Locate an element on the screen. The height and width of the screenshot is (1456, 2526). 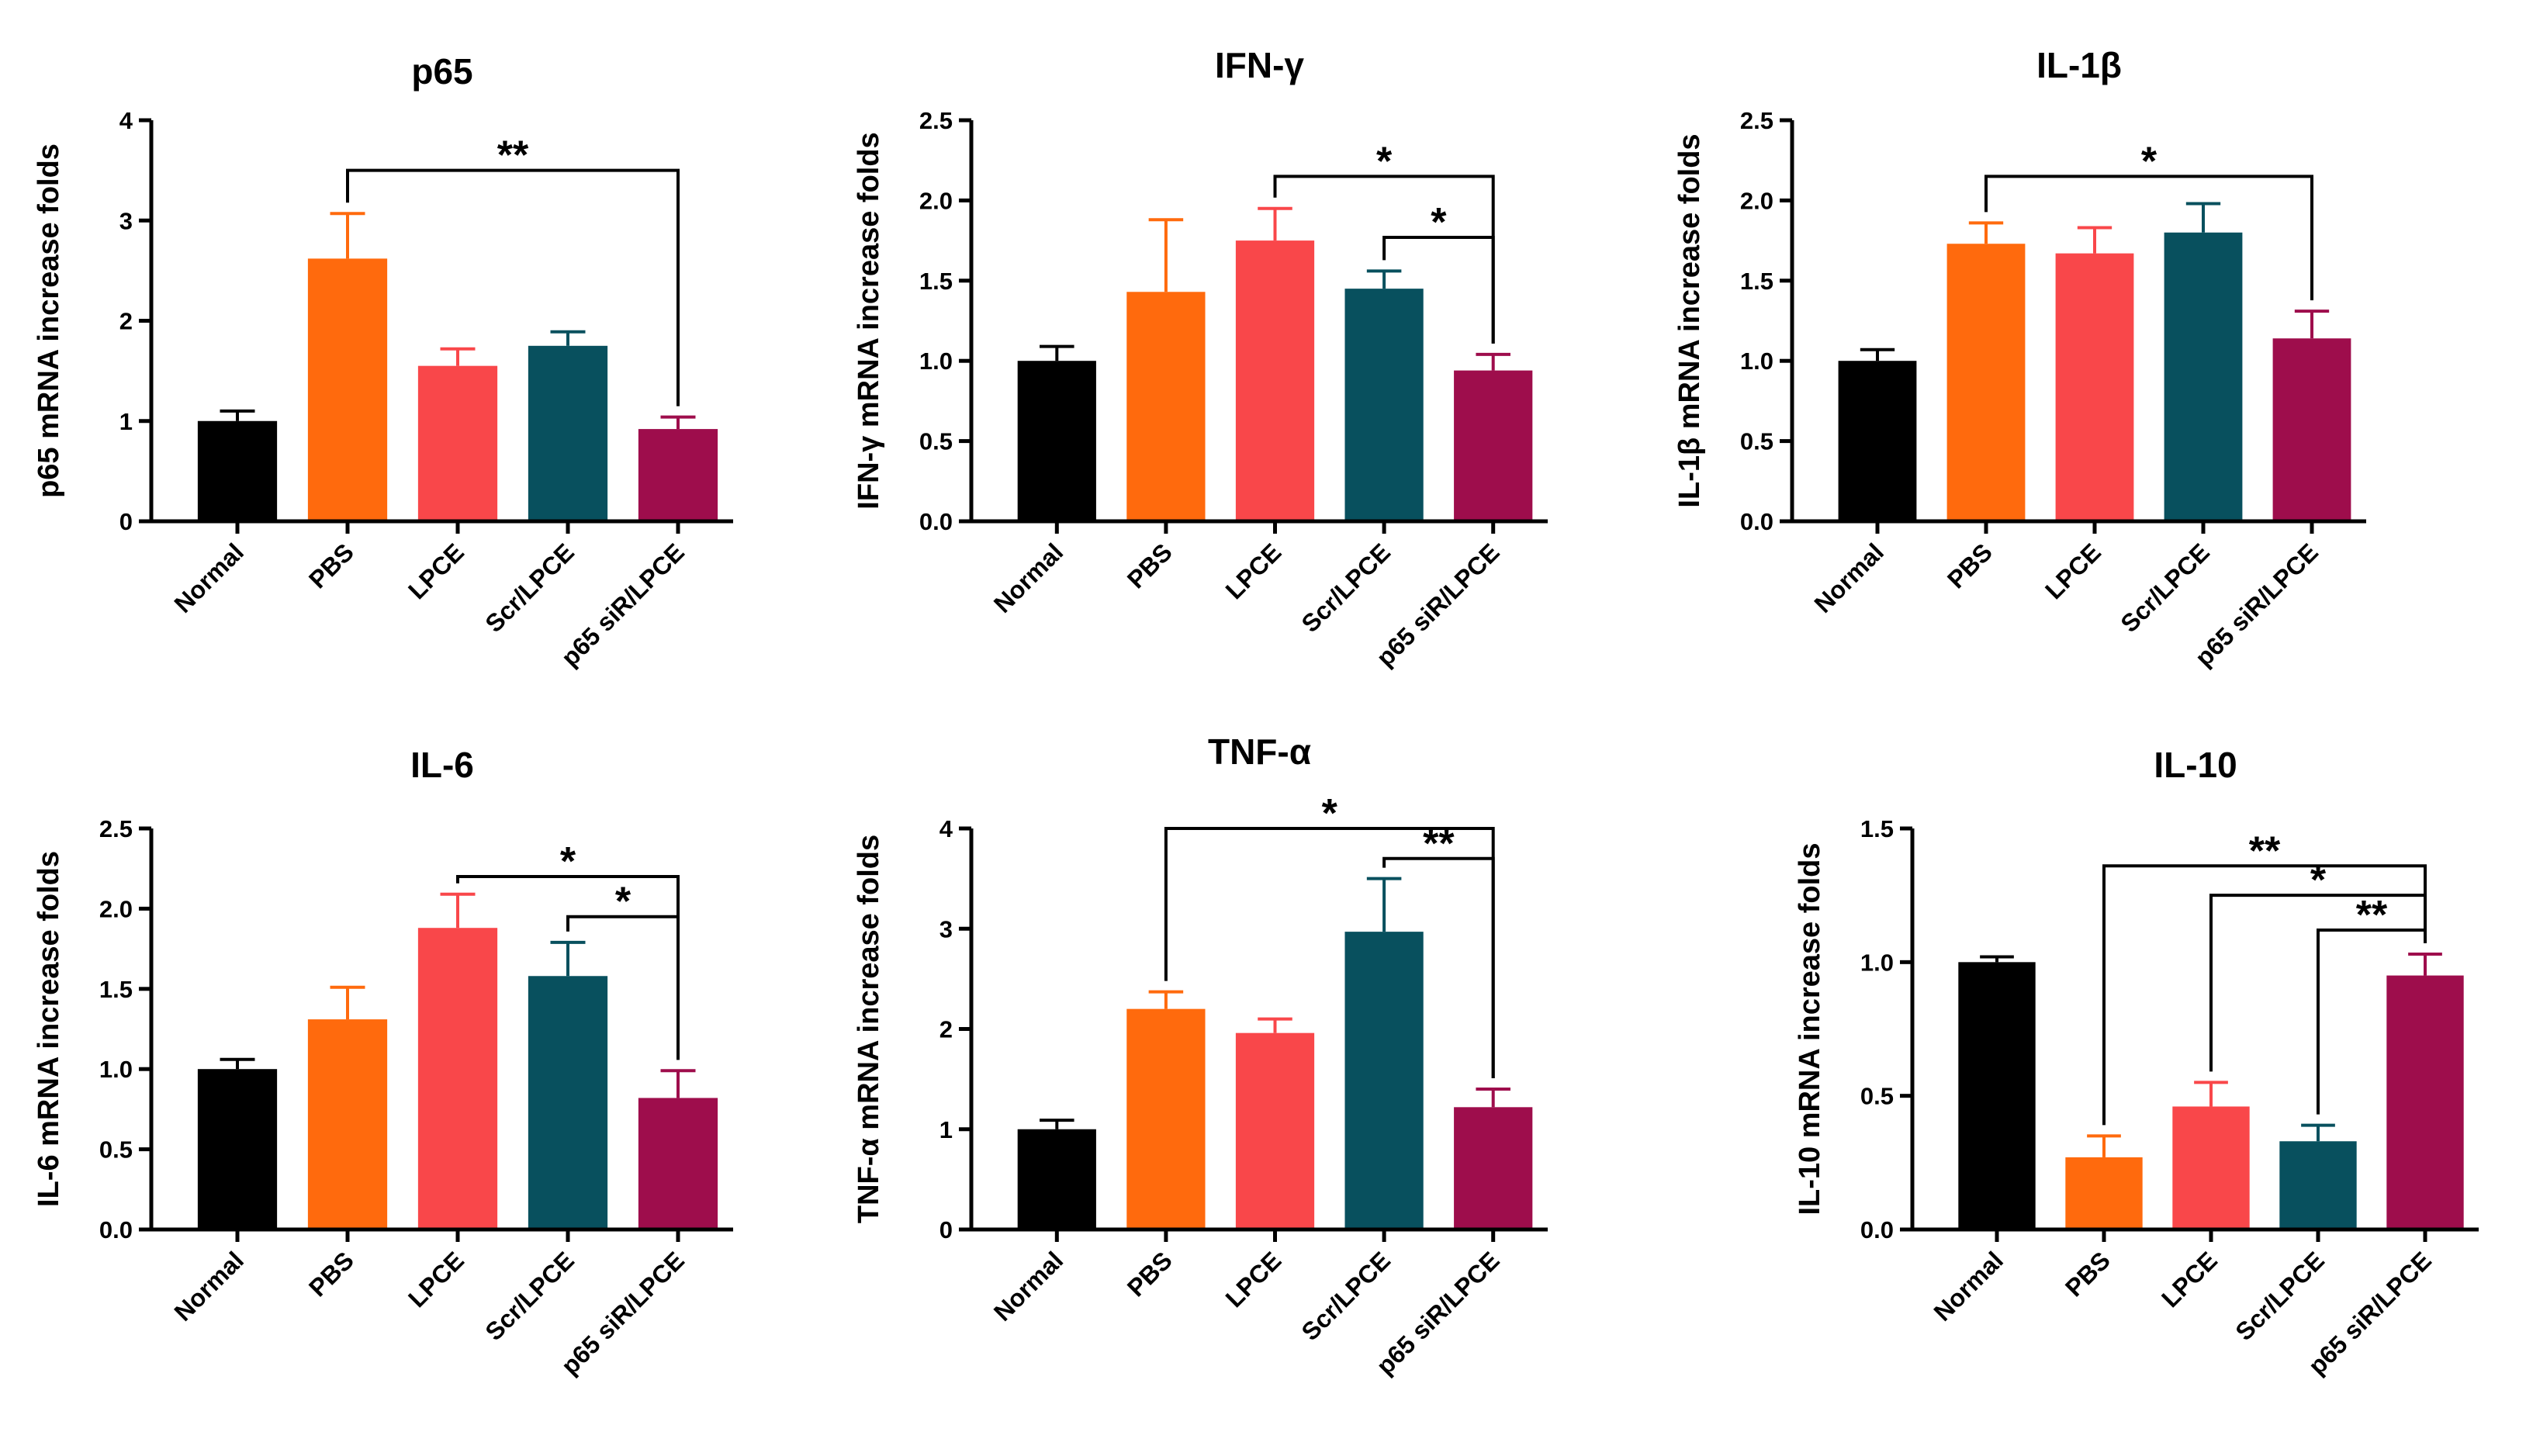
chart-title: TNF-α is located at coordinates (1259, 751).